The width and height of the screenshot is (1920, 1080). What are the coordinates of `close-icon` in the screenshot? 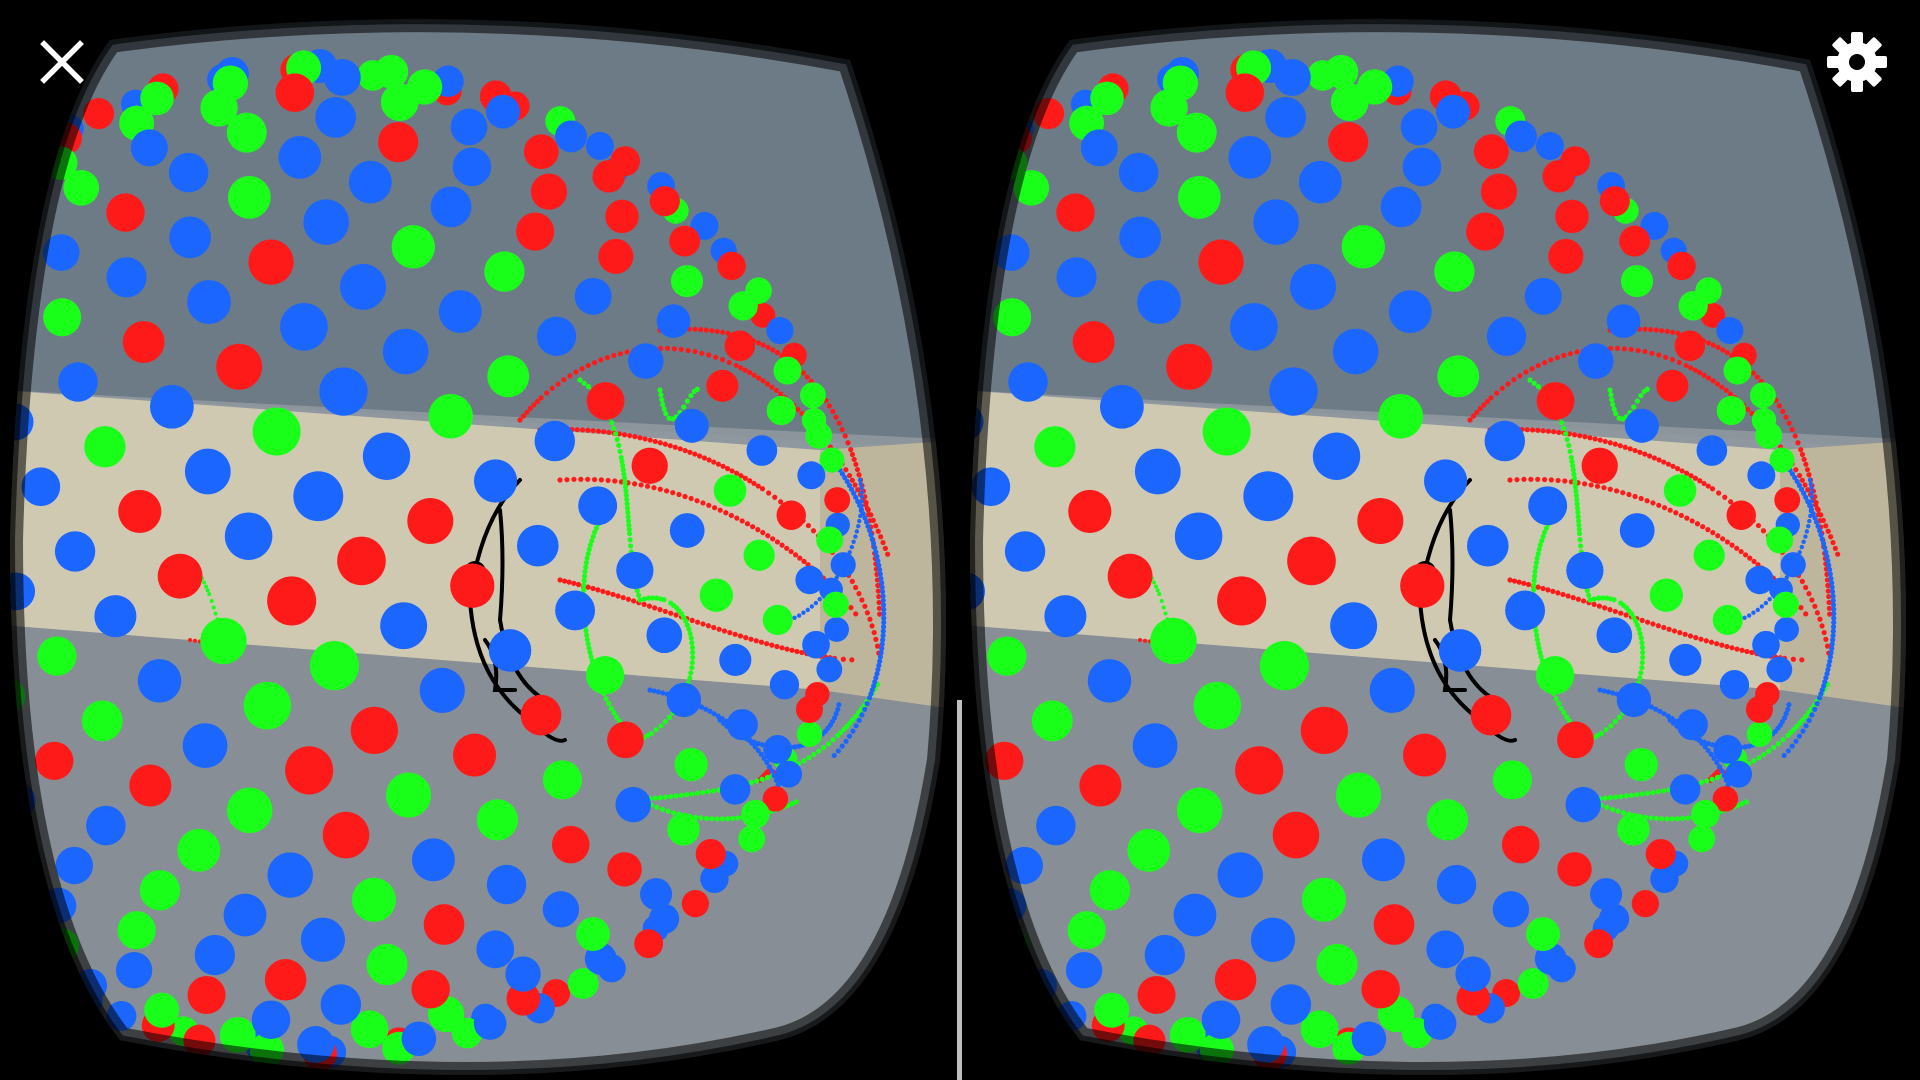 It's located at (62, 62).